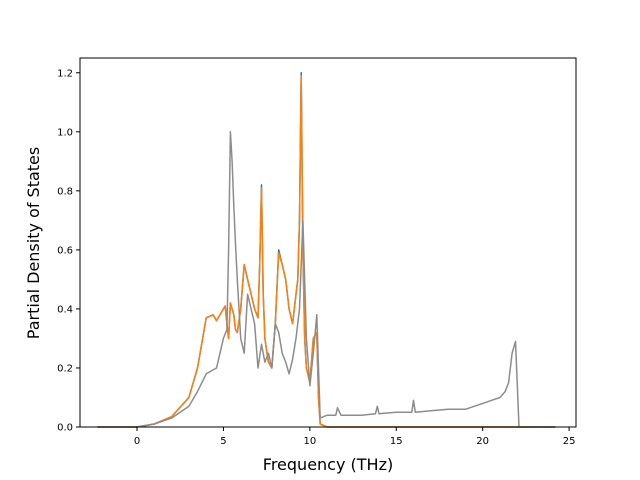  I want to click on x-tick-label: 20, so click(482, 441).